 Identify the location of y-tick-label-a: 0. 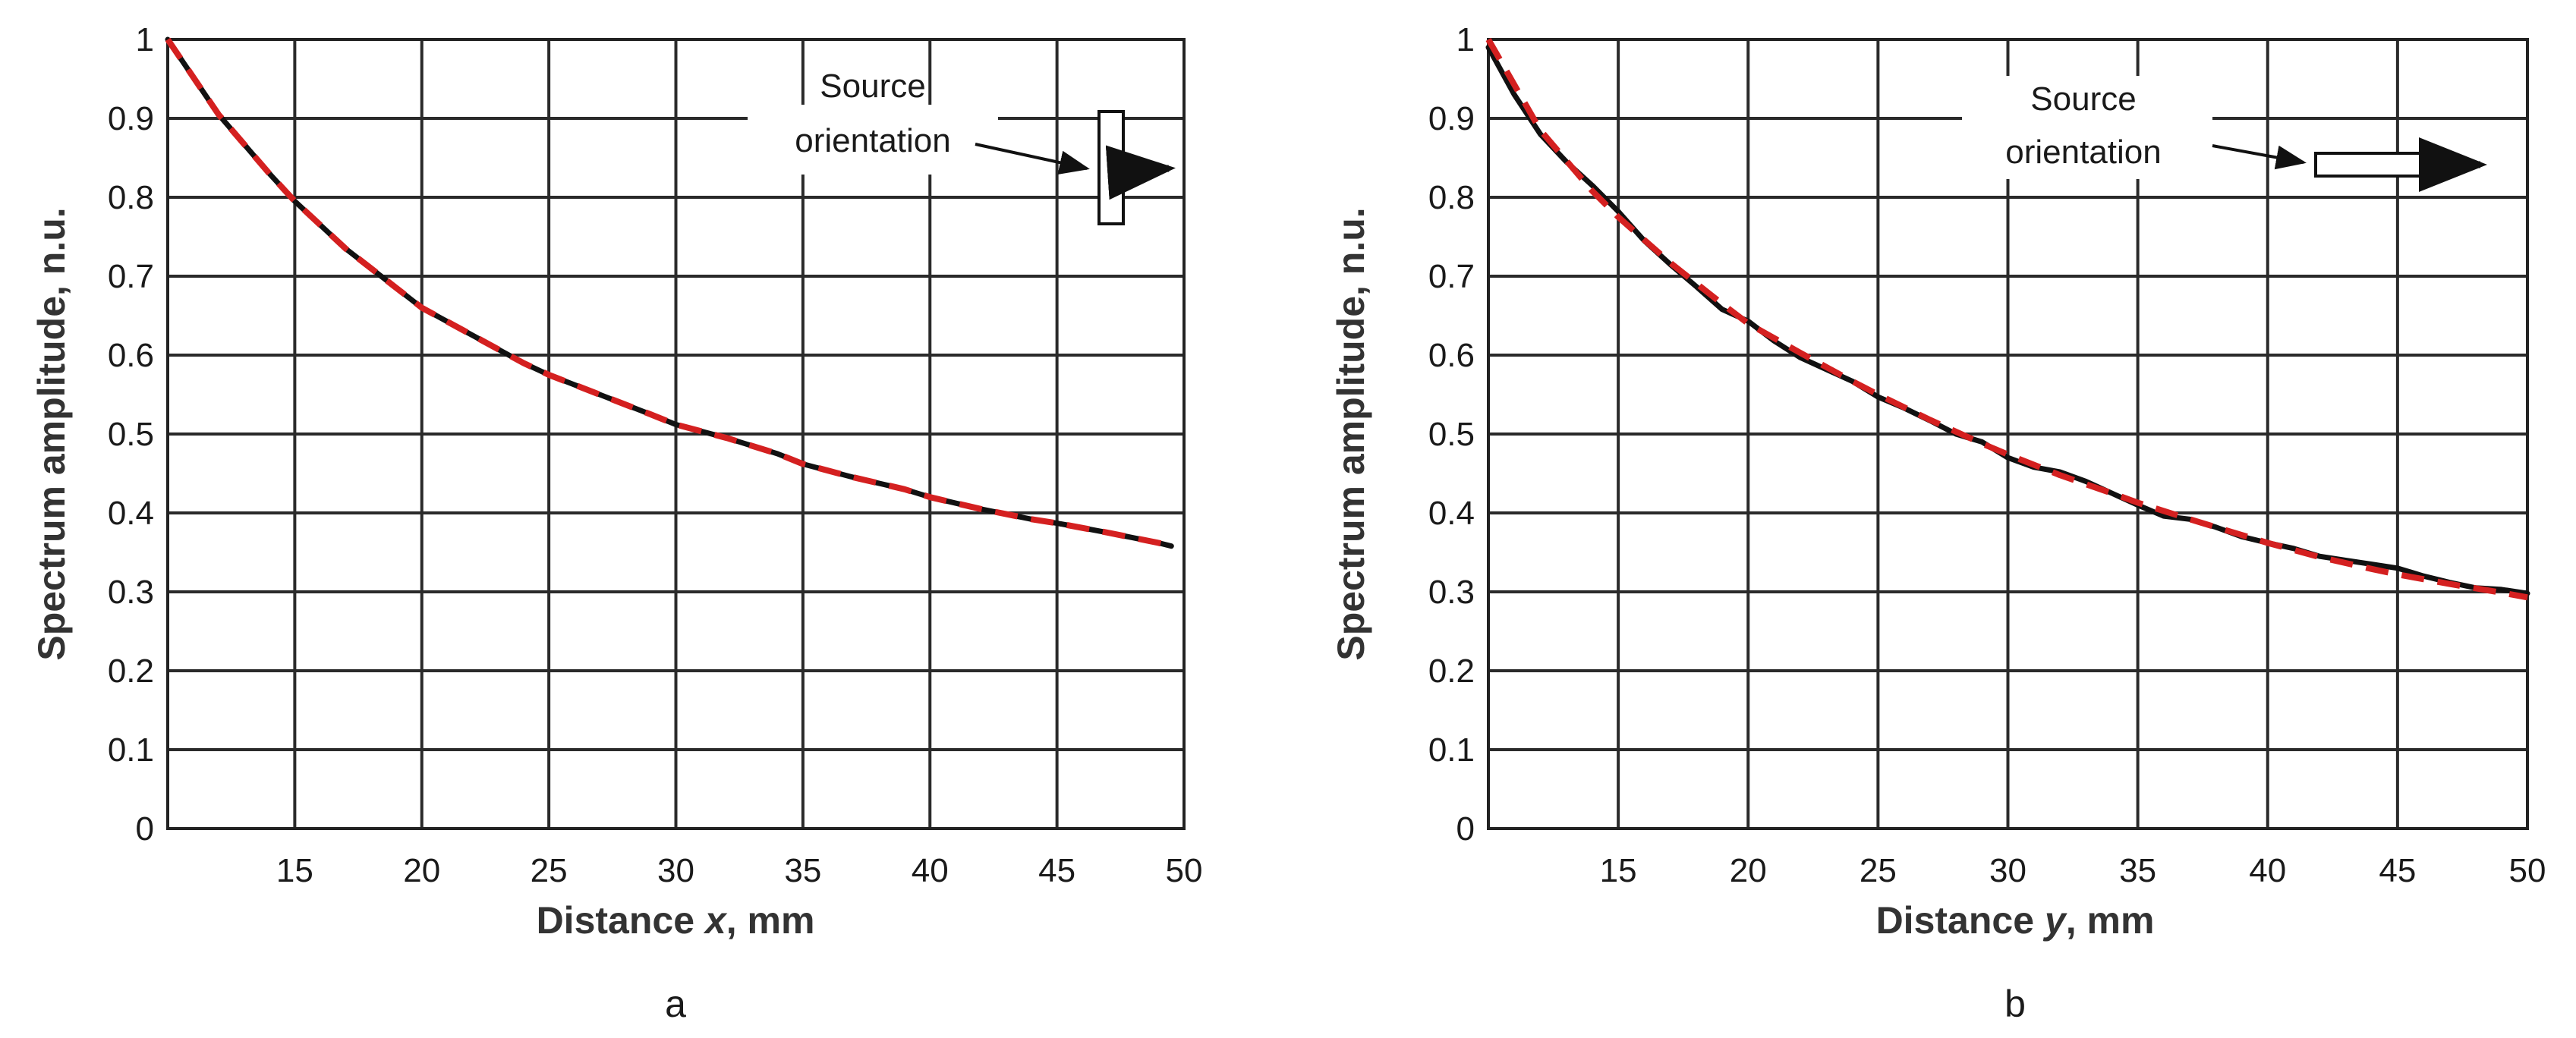
(145, 829).